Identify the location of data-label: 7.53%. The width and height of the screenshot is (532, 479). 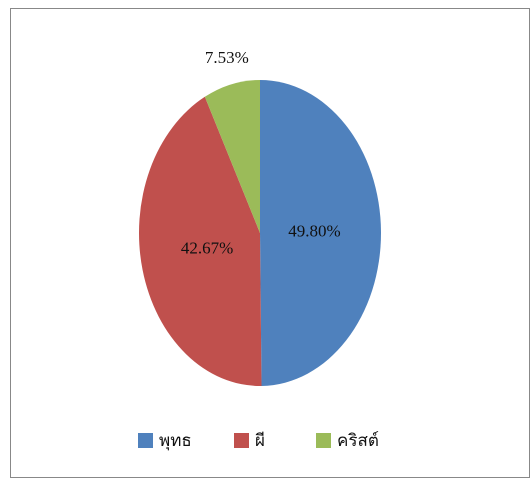
(227, 57).